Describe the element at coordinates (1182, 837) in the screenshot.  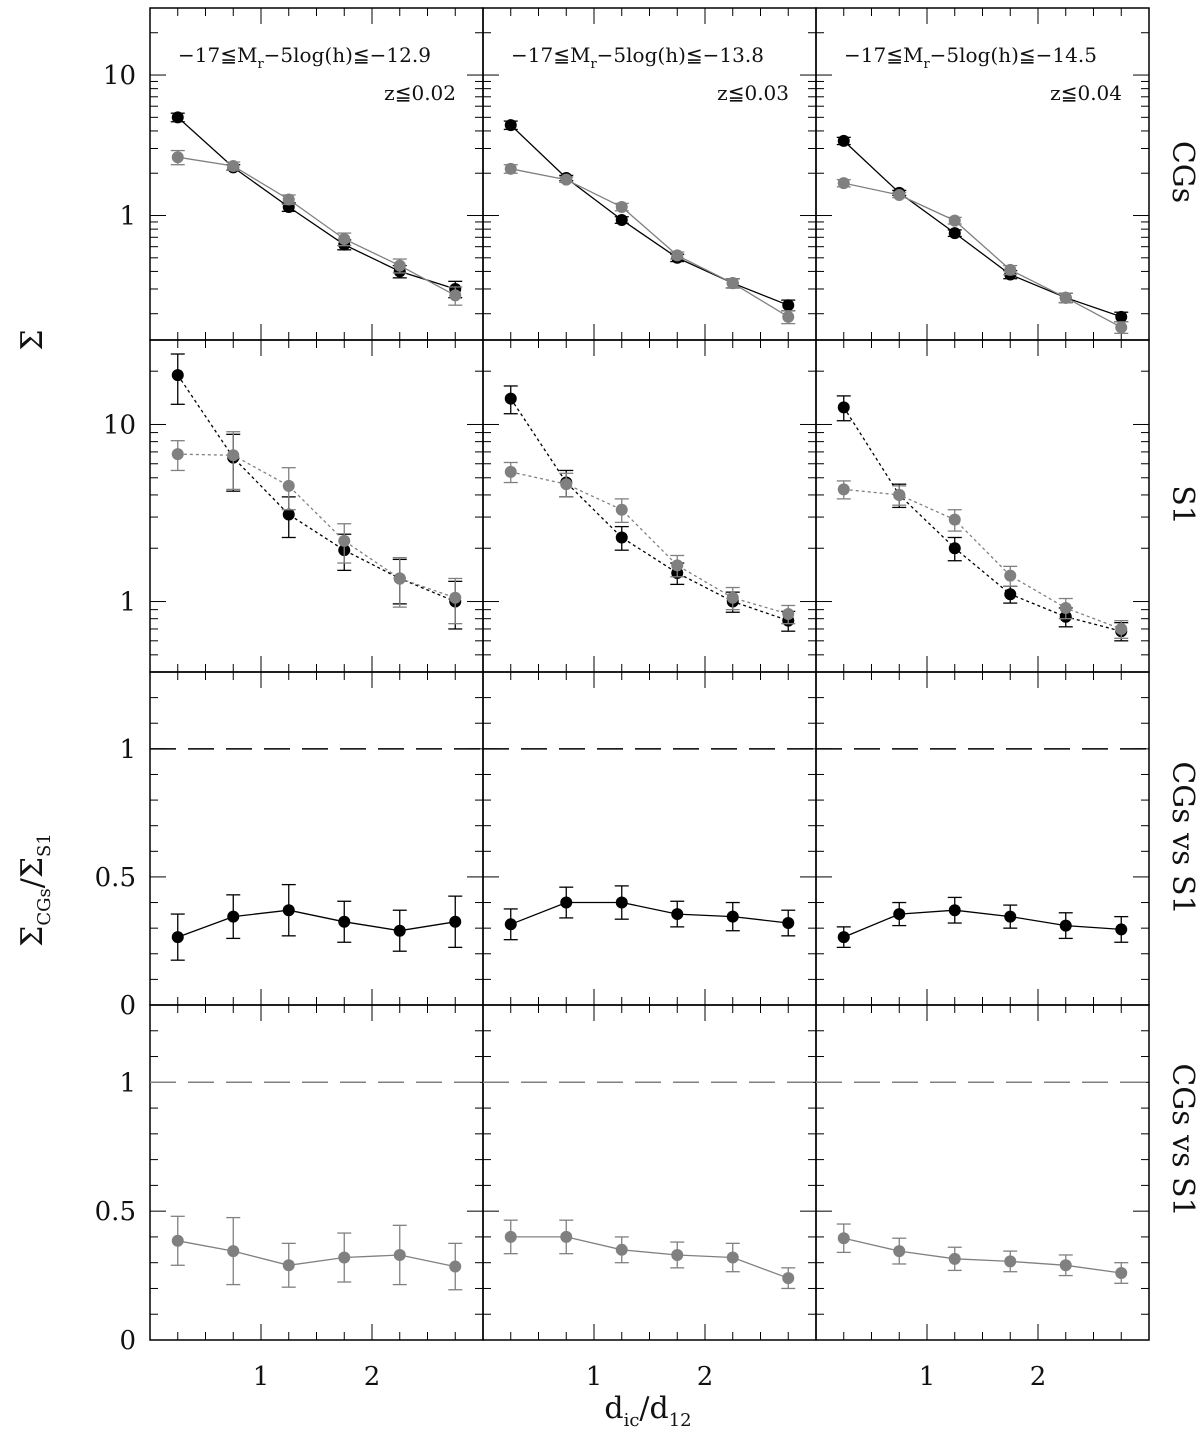
I see `row-label-cgs-vs-s1-black: CGs vs S1` at that location.